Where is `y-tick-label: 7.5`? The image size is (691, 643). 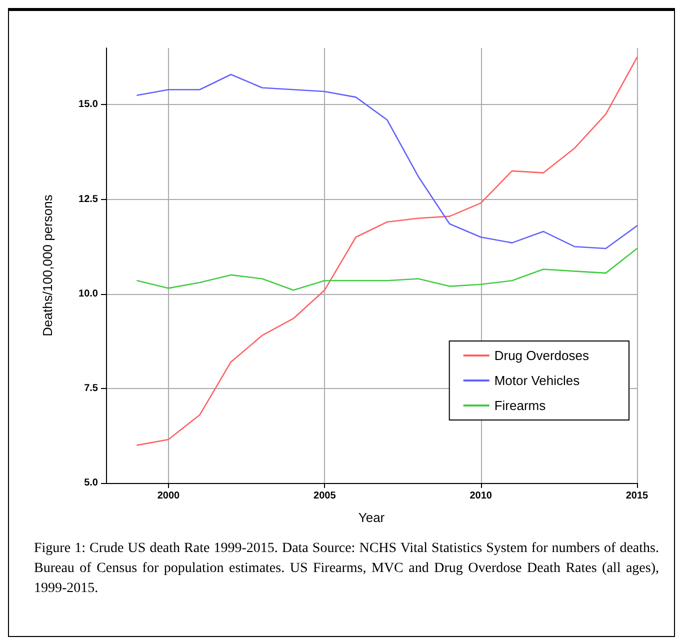 y-tick-label: 7.5 is located at coordinates (91, 388).